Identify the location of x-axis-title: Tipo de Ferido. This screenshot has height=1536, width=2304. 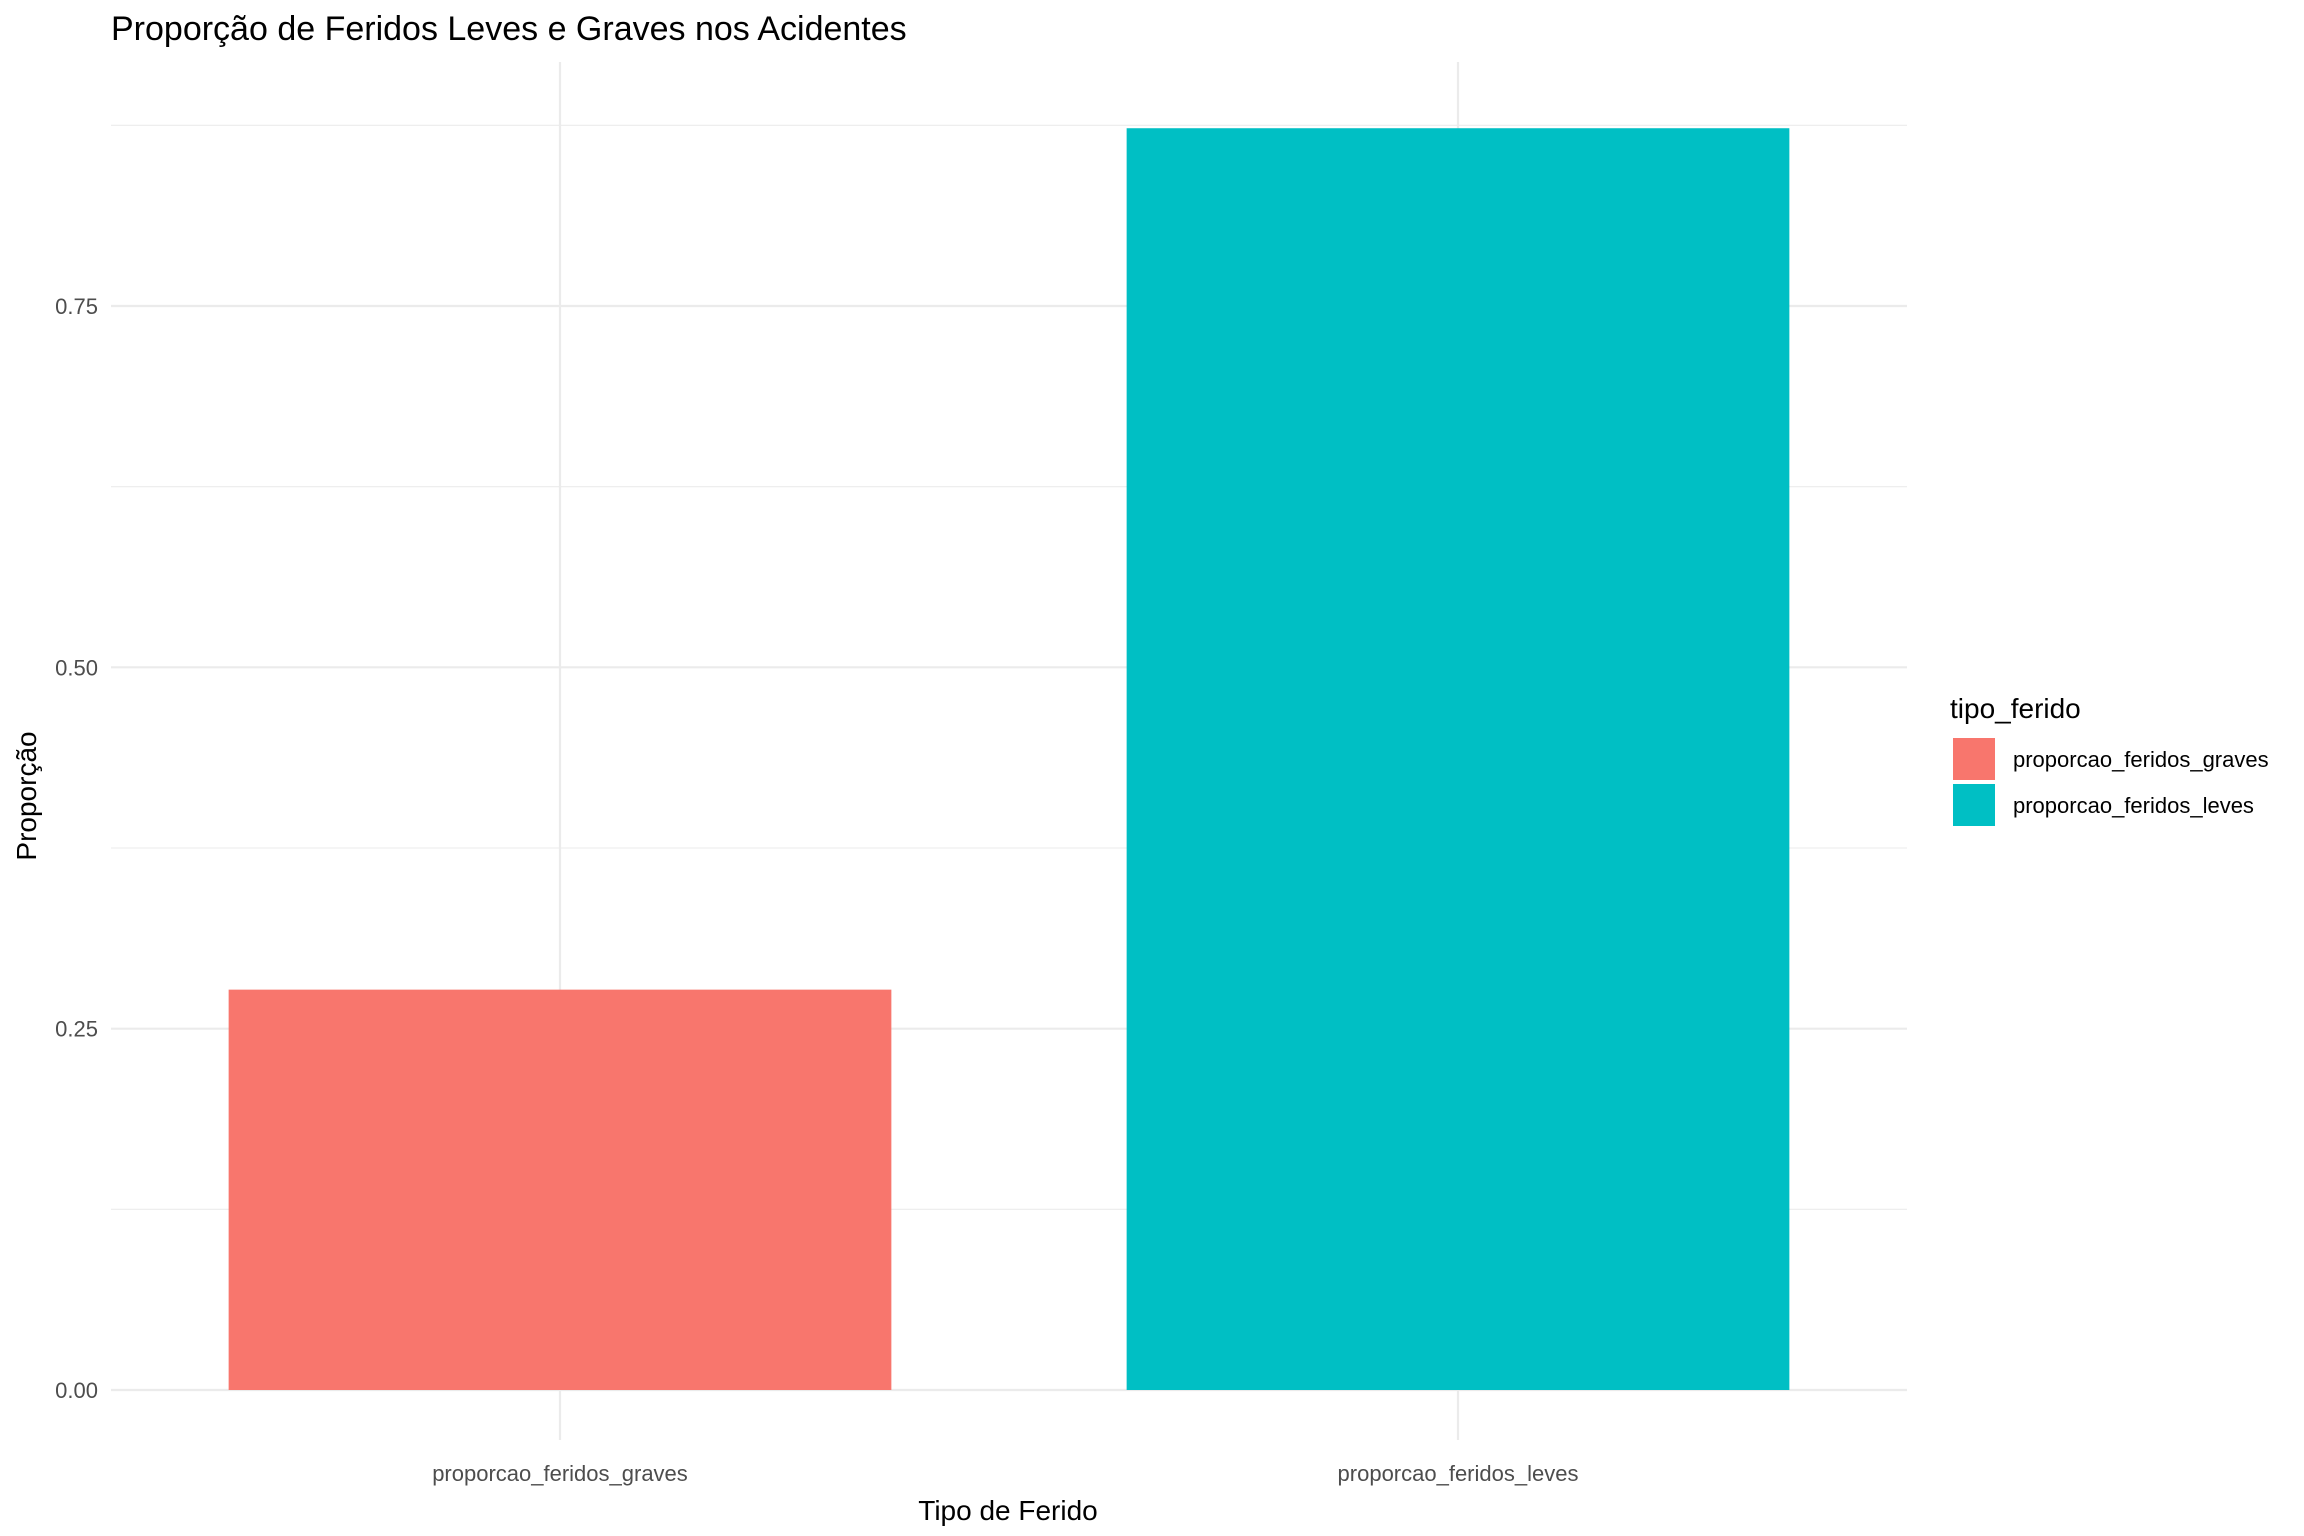
(1008, 1510).